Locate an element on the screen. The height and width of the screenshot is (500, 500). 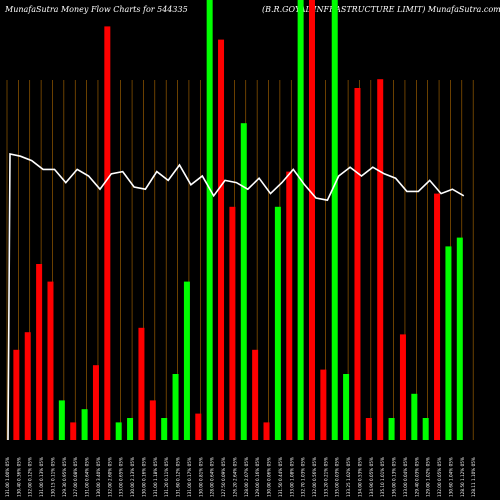
x-tick-label: 130.00 0.16% 05% is located at coordinates (143, 477).